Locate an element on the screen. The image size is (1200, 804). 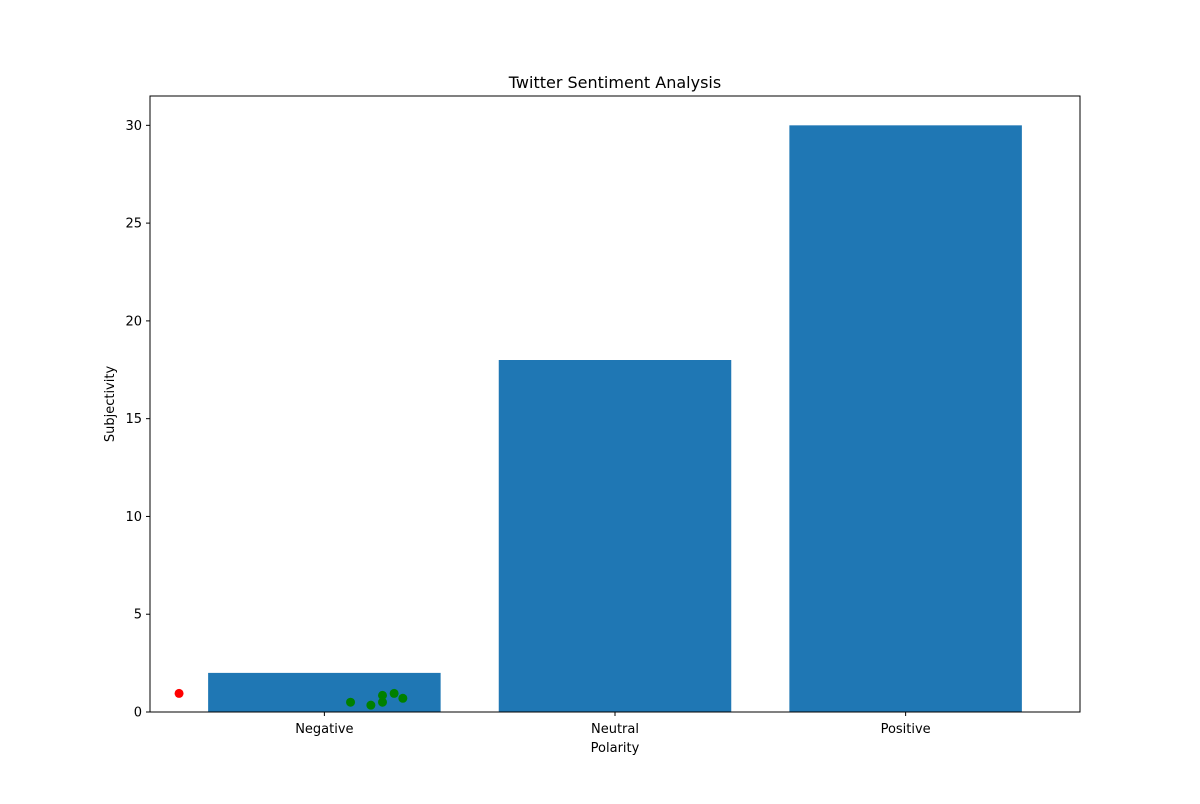
y-tick-label: 5 is located at coordinates (138, 615).